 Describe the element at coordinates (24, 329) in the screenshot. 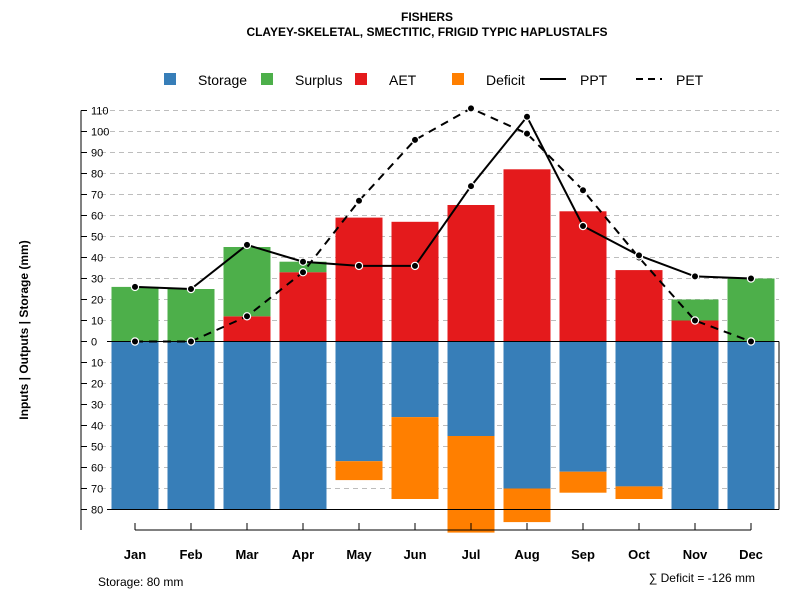

I see `y-axis-label: Inputs | Outputs | Storage (mm)` at that location.